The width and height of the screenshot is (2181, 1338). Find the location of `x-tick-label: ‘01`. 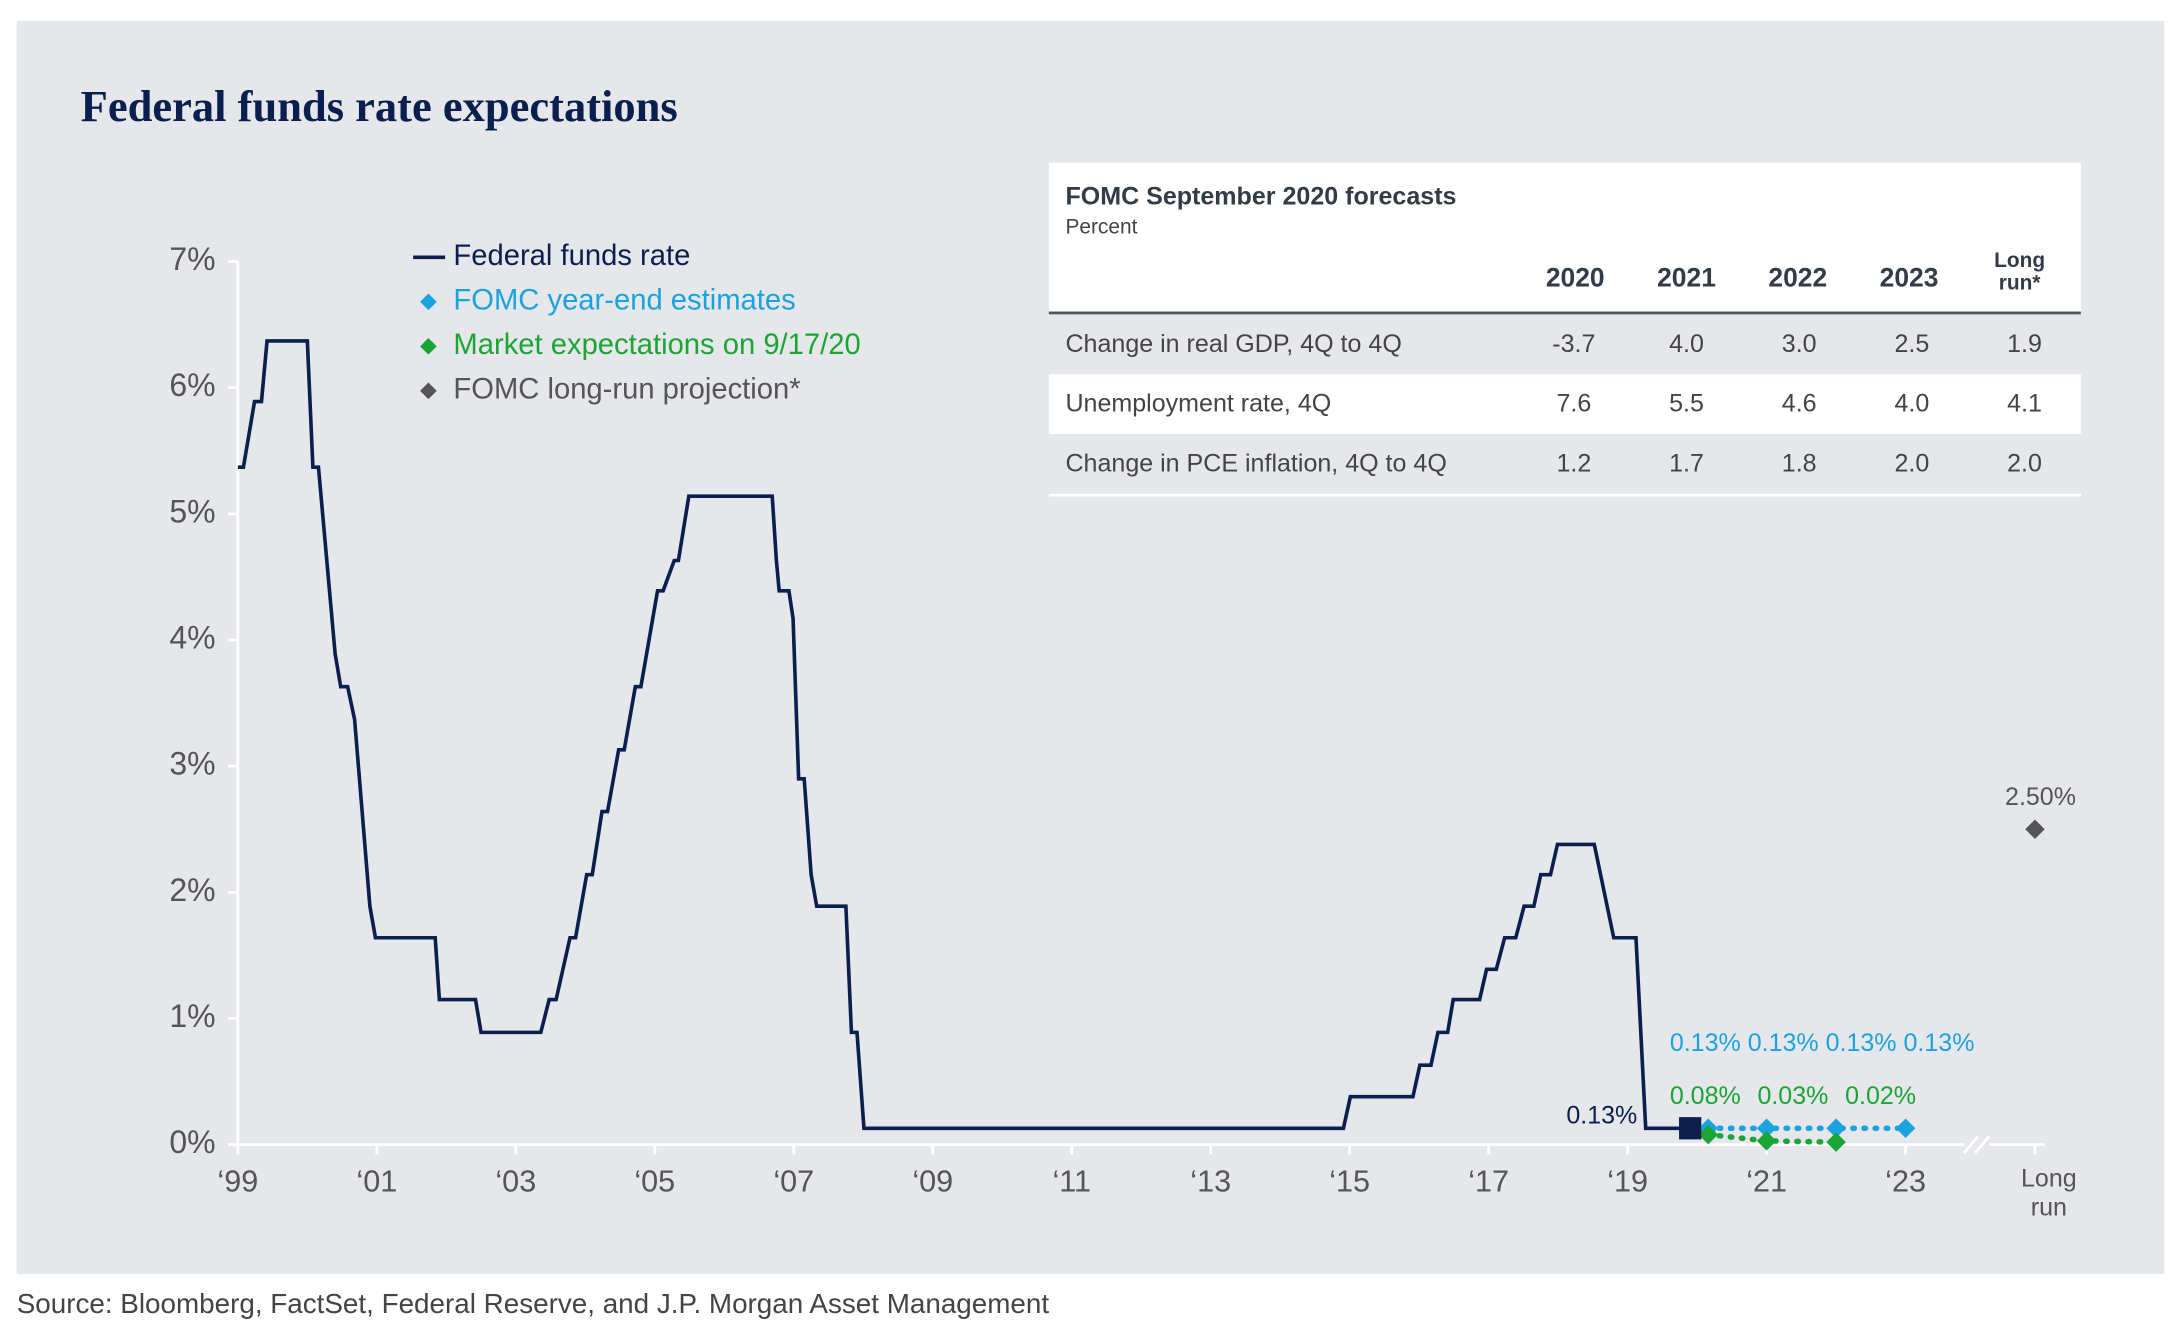

x-tick-label: ‘01 is located at coordinates (376, 1182).